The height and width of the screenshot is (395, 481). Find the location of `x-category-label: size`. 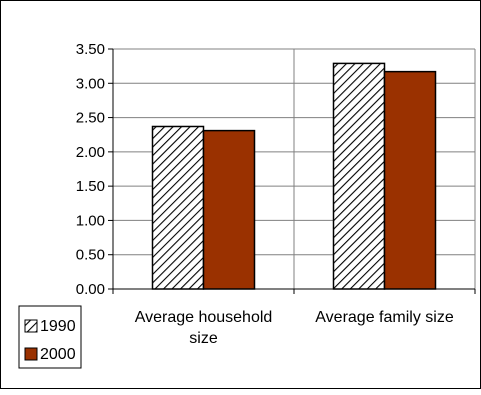

x-category-label: size is located at coordinates (203, 338).